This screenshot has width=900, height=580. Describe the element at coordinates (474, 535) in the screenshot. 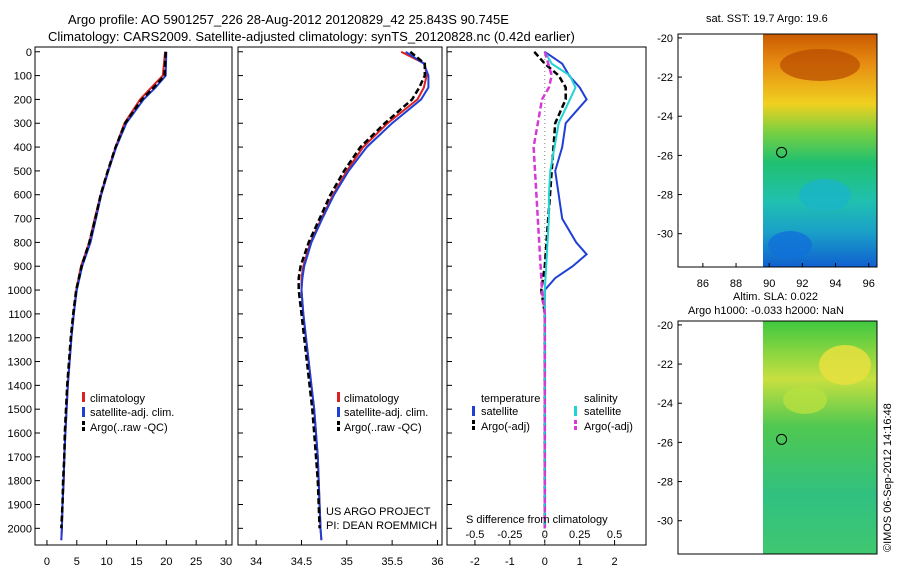

I see `x-tick-label-salinity: -0.5` at that location.